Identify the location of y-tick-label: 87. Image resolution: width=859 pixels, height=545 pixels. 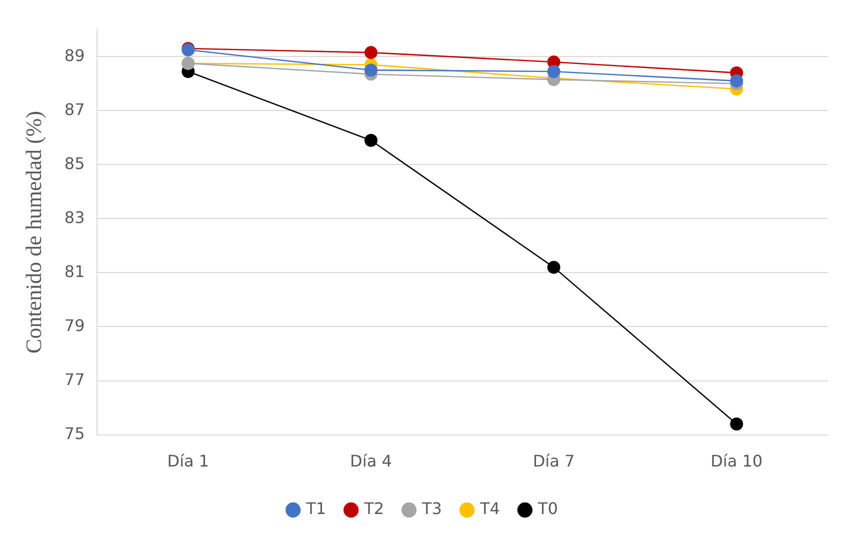
(74, 109).